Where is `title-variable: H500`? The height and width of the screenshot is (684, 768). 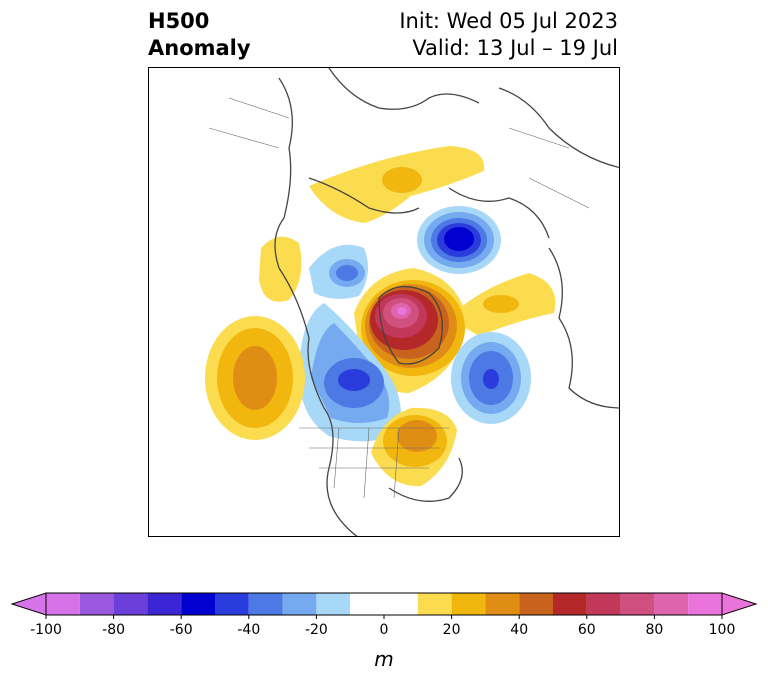 title-variable: H500 is located at coordinates (179, 21).